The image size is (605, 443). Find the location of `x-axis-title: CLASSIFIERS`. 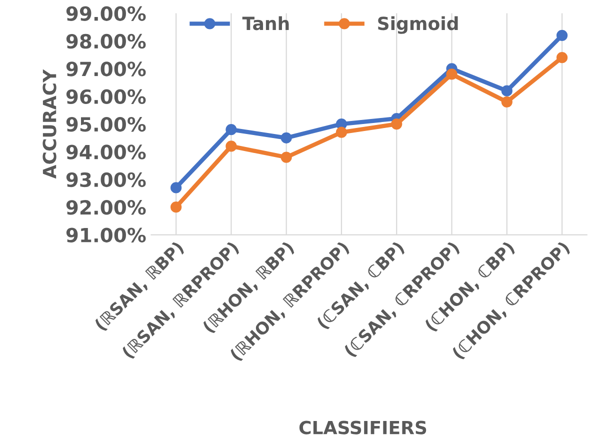

x-axis-title: CLASSIFIERS is located at coordinates (362, 427).